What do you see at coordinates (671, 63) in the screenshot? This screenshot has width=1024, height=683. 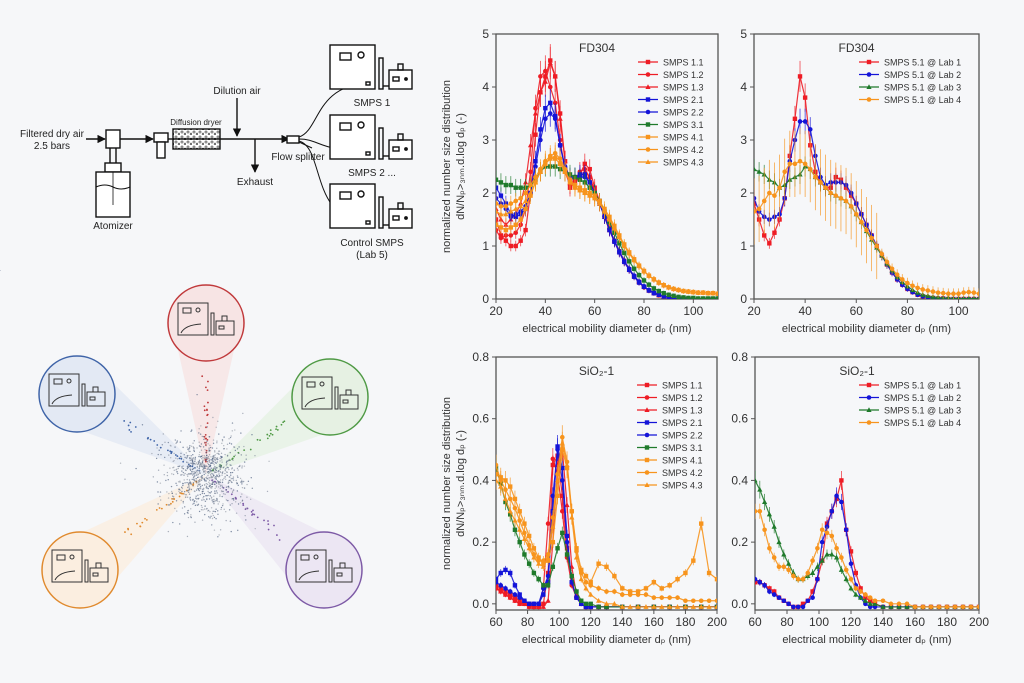 I see `legend-item: SMPS 1.1` at bounding box center [671, 63].